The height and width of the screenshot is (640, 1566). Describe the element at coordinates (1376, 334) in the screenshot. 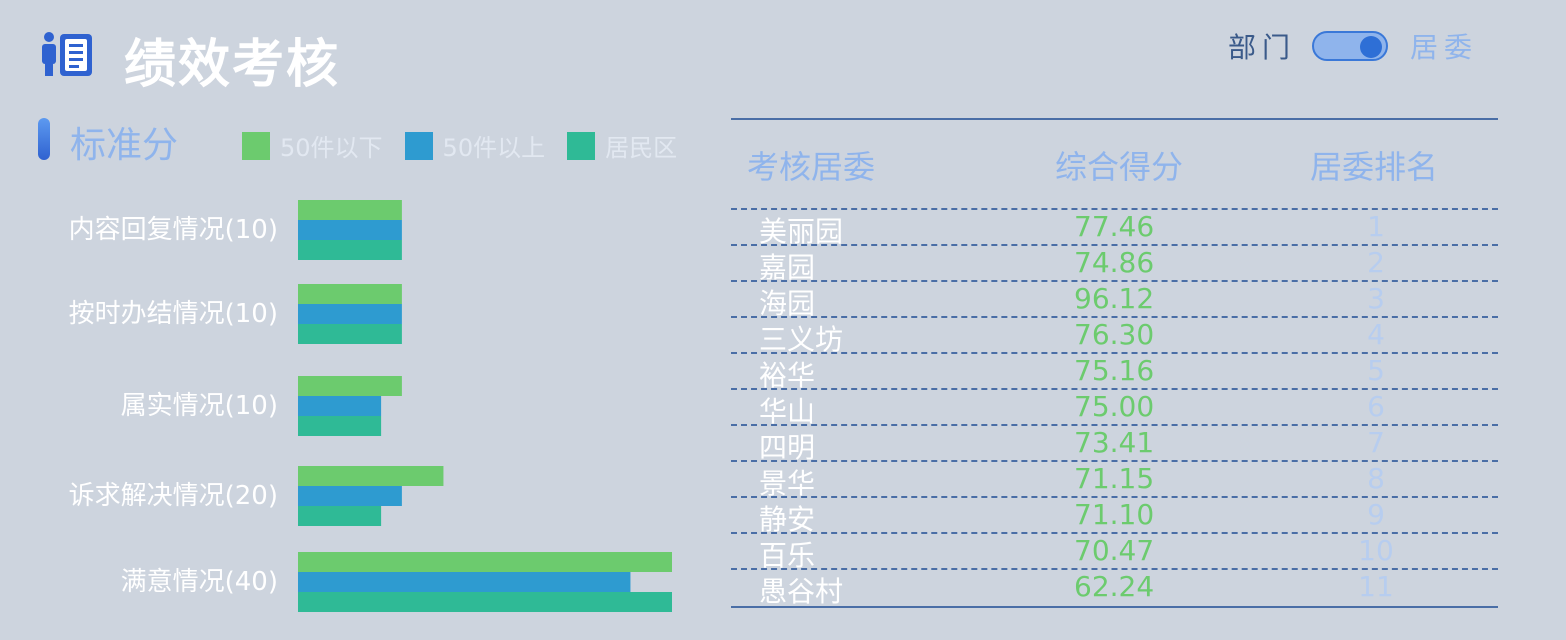

I see `rank-value: 4` at that location.